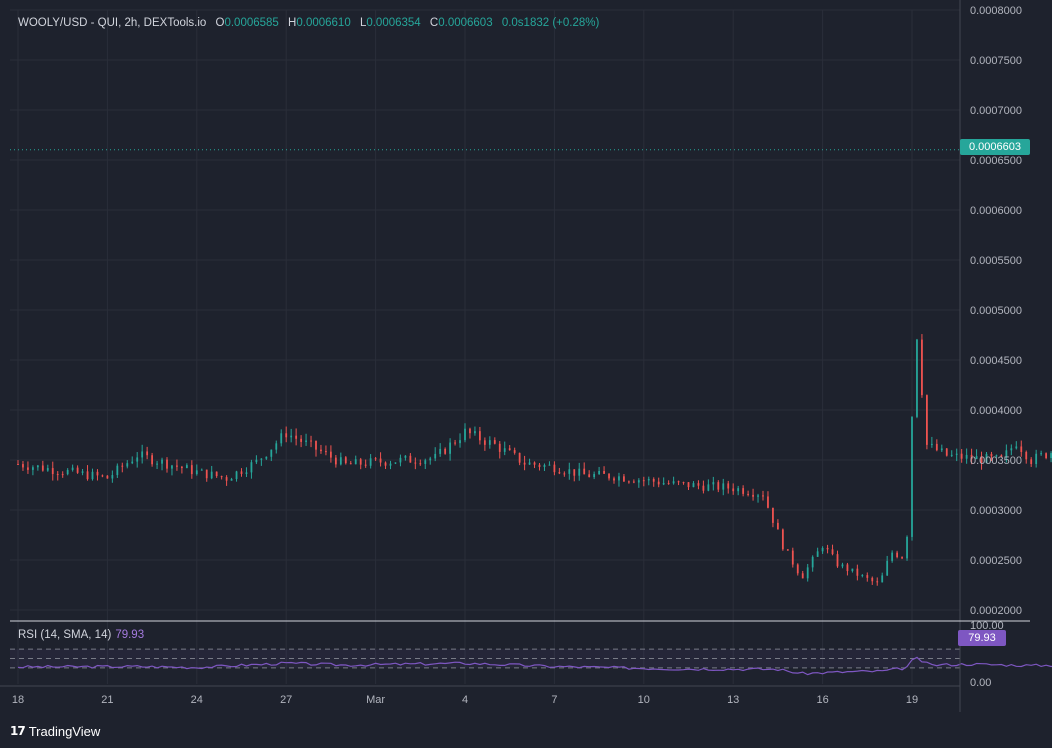 This screenshot has height=748, width=1052. I want to click on tradingview-brand: 17 TradingView, so click(55, 731).